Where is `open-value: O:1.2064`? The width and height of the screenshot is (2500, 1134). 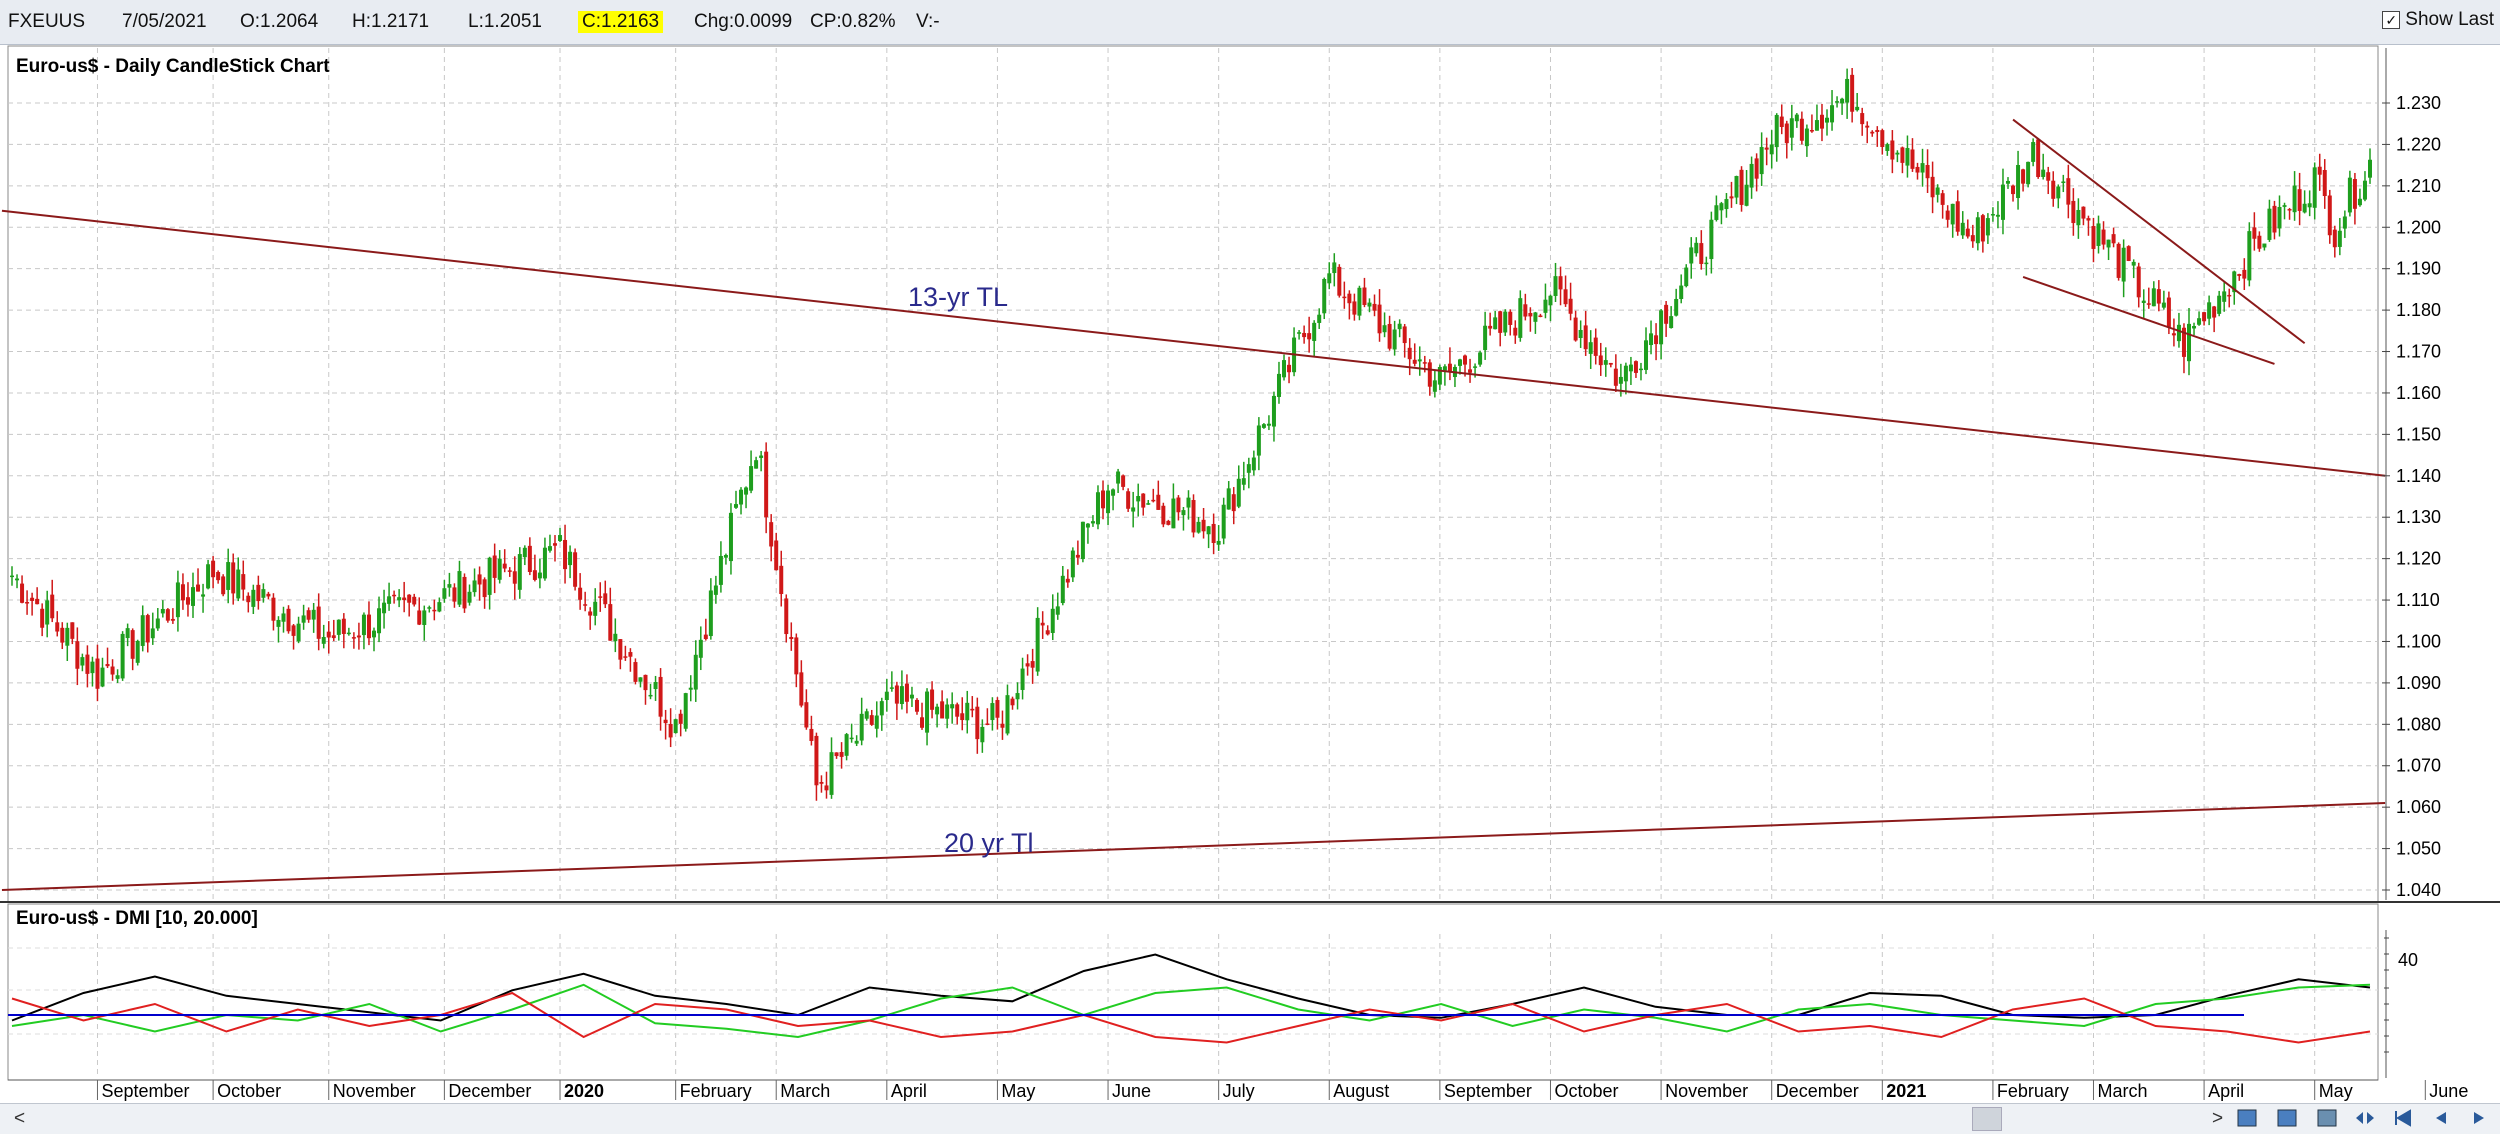 open-value: O:1.2064 is located at coordinates (279, 21).